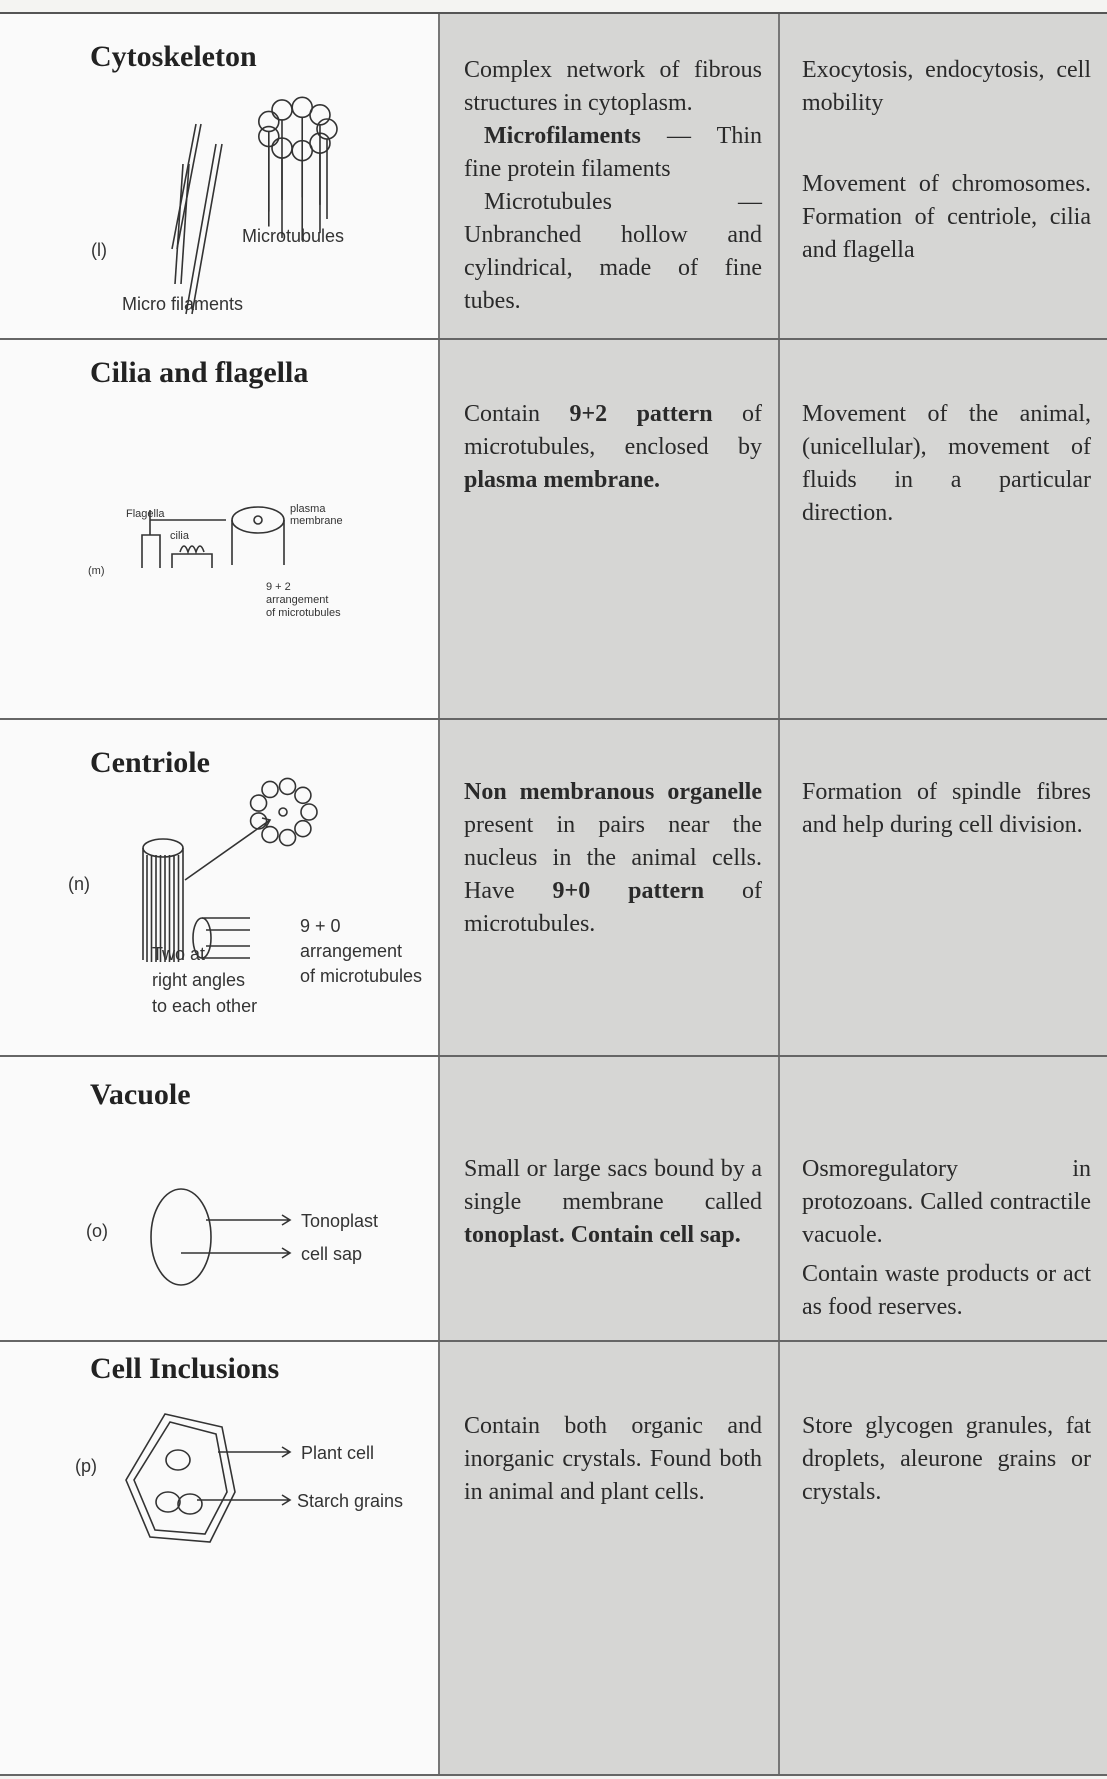  What do you see at coordinates (96, 571) in the screenshot?
I see `diagram-label: (m)` at bounding box center [96, 571].